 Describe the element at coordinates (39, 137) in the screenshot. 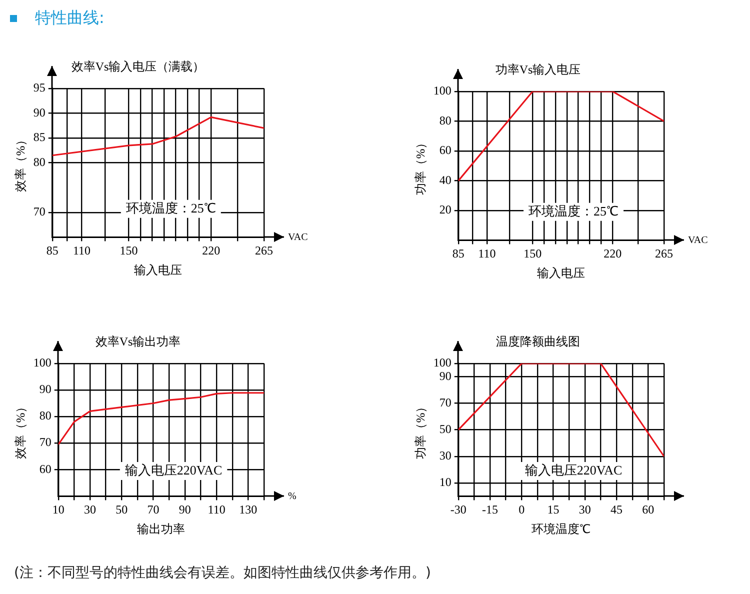

I see `y-tick-label: 85` at that location.